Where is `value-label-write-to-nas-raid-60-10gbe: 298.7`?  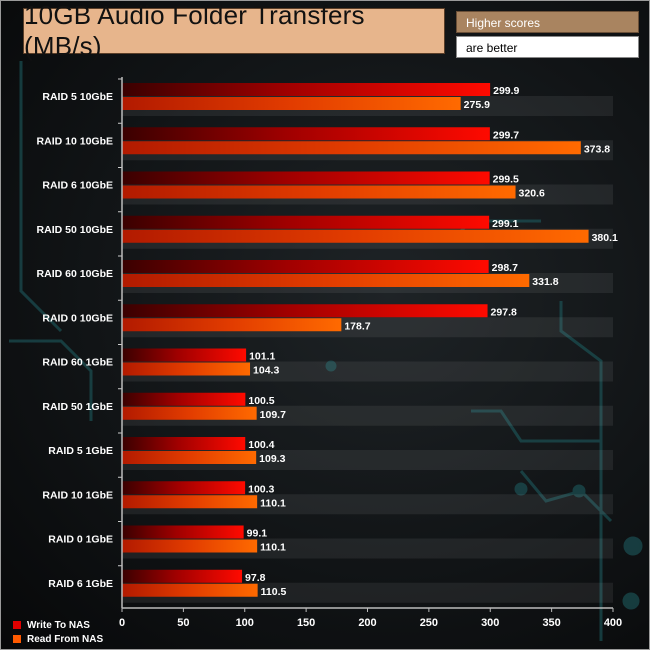 value-label-write-to-nas-raid-60-10gbe: 298.7 is located at coordinates (505, 268).